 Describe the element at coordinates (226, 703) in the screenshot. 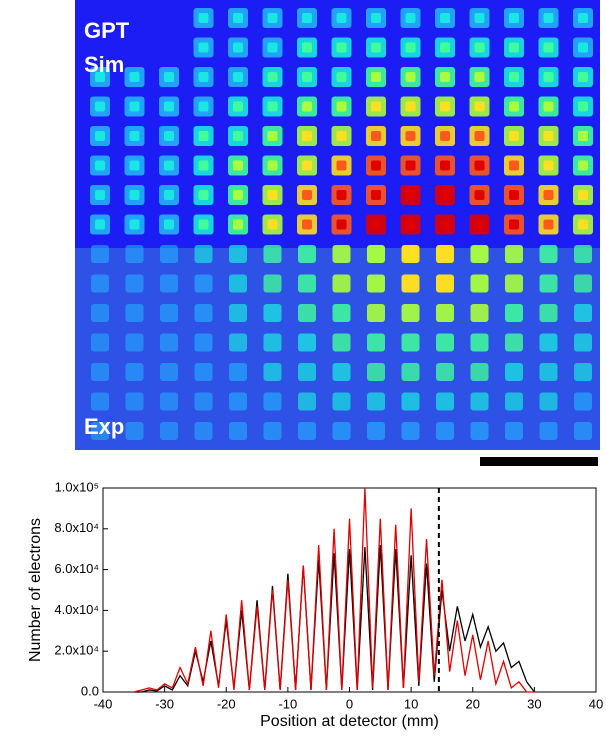

I see `x-tick-label: -20` at that location.